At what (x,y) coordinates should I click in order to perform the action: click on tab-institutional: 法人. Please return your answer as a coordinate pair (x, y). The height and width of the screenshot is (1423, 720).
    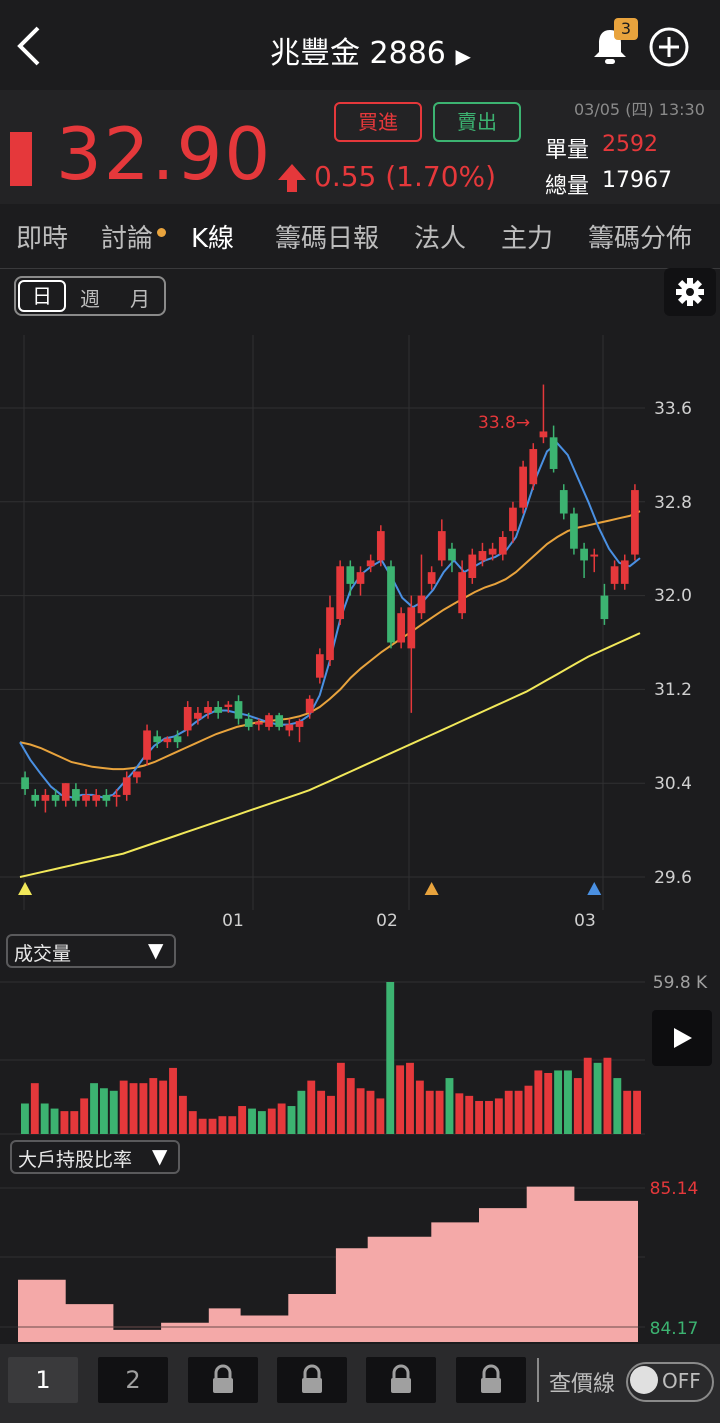
    Looking at the image, I should click on (440, 239).